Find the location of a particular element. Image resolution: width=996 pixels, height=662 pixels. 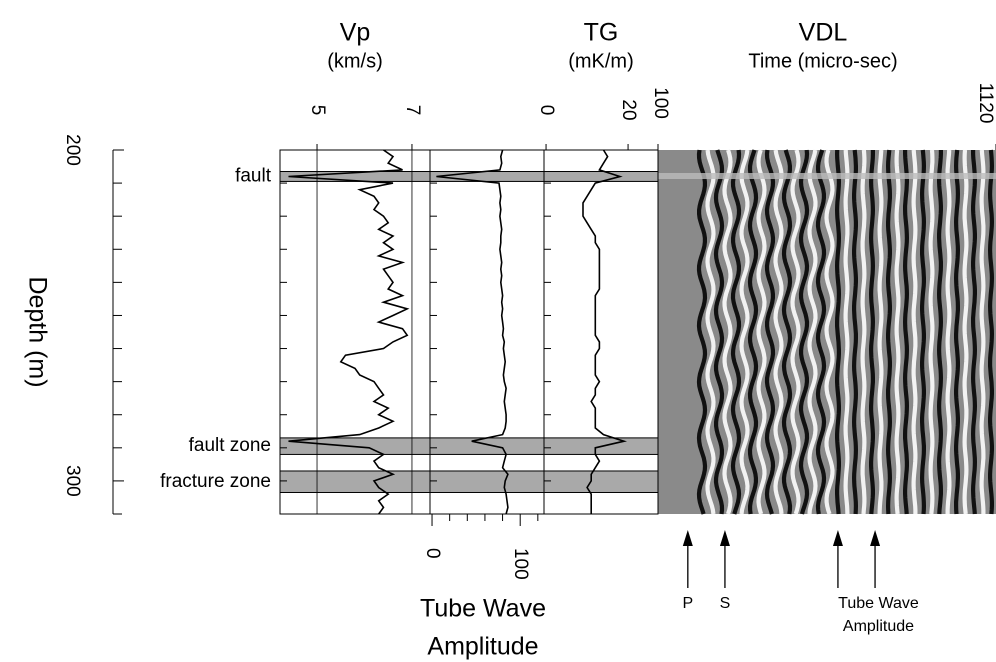

track-unit: (km/s) is located at coordinates (355, 61).